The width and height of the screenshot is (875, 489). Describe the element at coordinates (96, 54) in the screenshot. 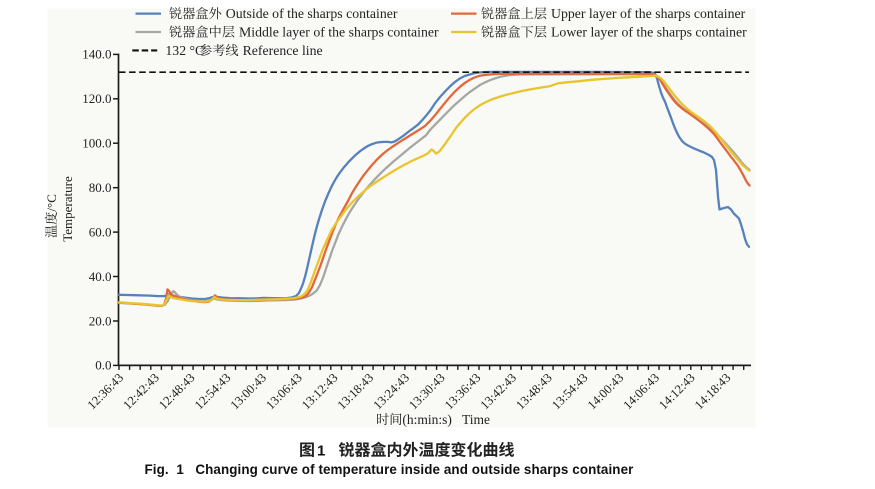

I see `svg-text: 140.0` at that location.